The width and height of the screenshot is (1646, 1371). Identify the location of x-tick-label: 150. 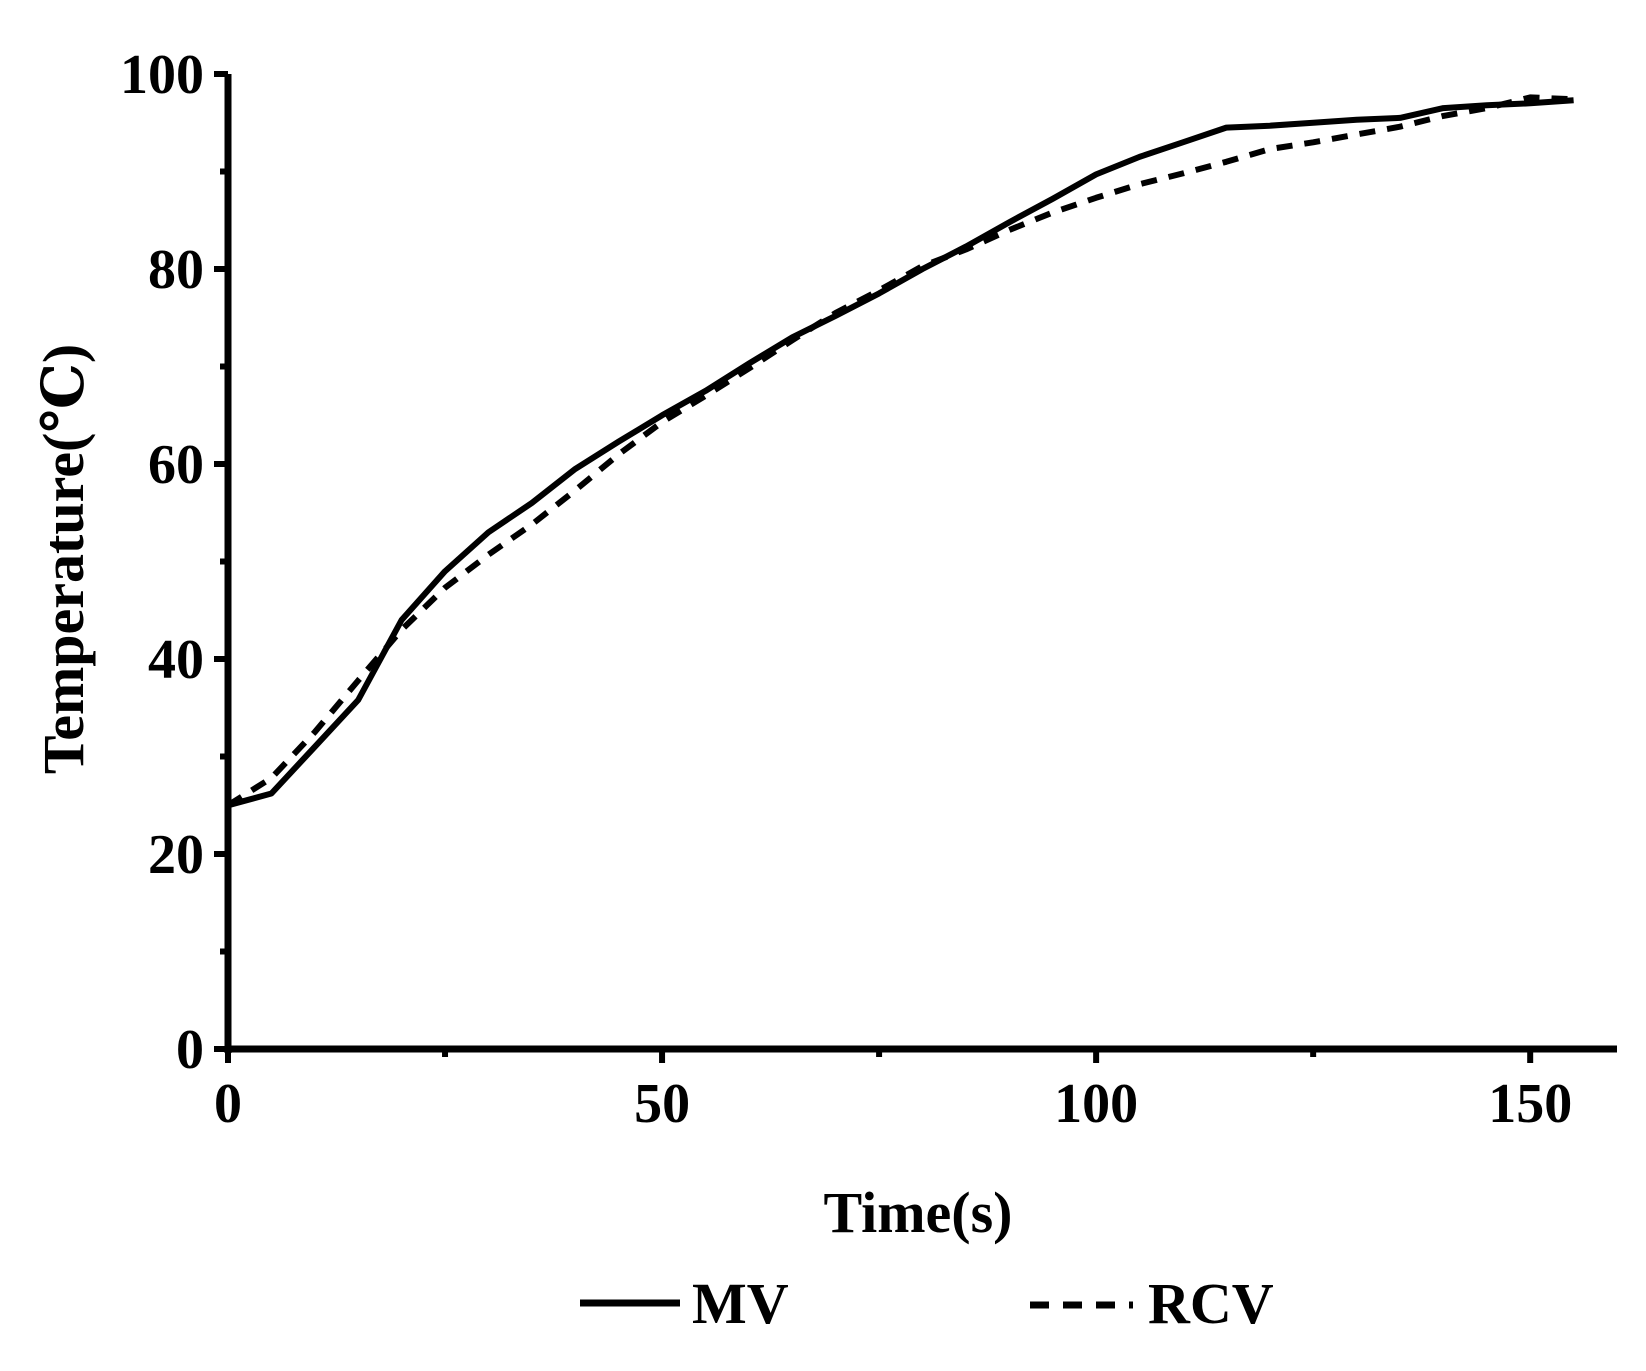
(1530, 1104).